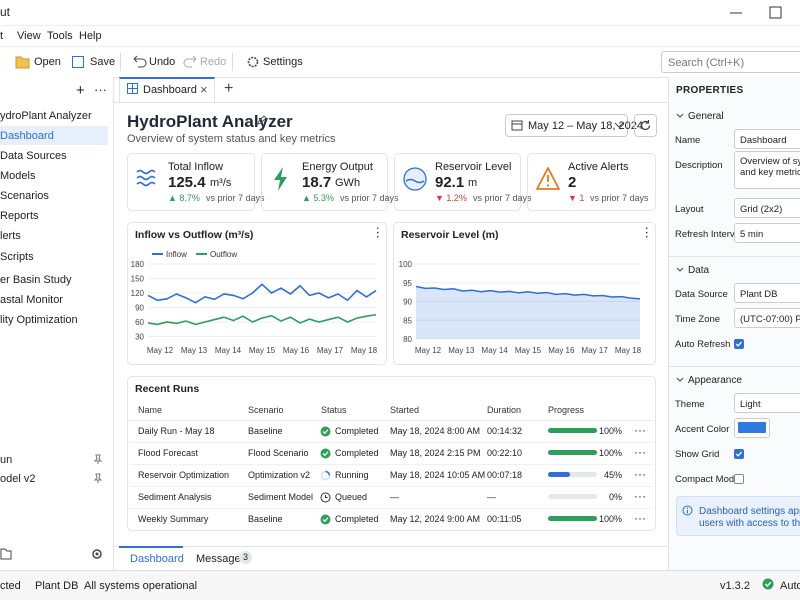  I want to click on toolbar-button: Undo, so click(162, 62).